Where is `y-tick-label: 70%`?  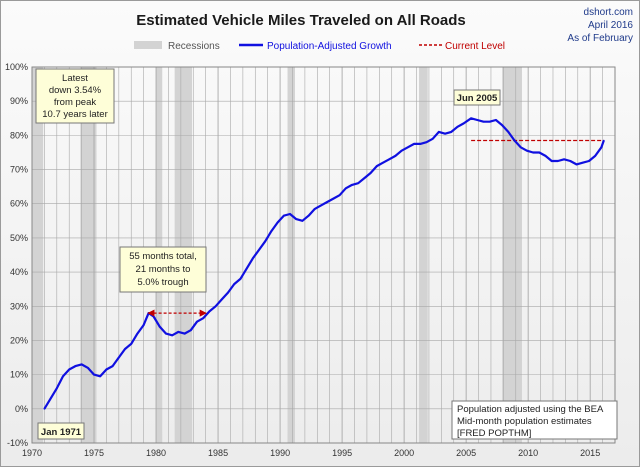
y-tick-label: 70% is located at coordinates (19, 170).